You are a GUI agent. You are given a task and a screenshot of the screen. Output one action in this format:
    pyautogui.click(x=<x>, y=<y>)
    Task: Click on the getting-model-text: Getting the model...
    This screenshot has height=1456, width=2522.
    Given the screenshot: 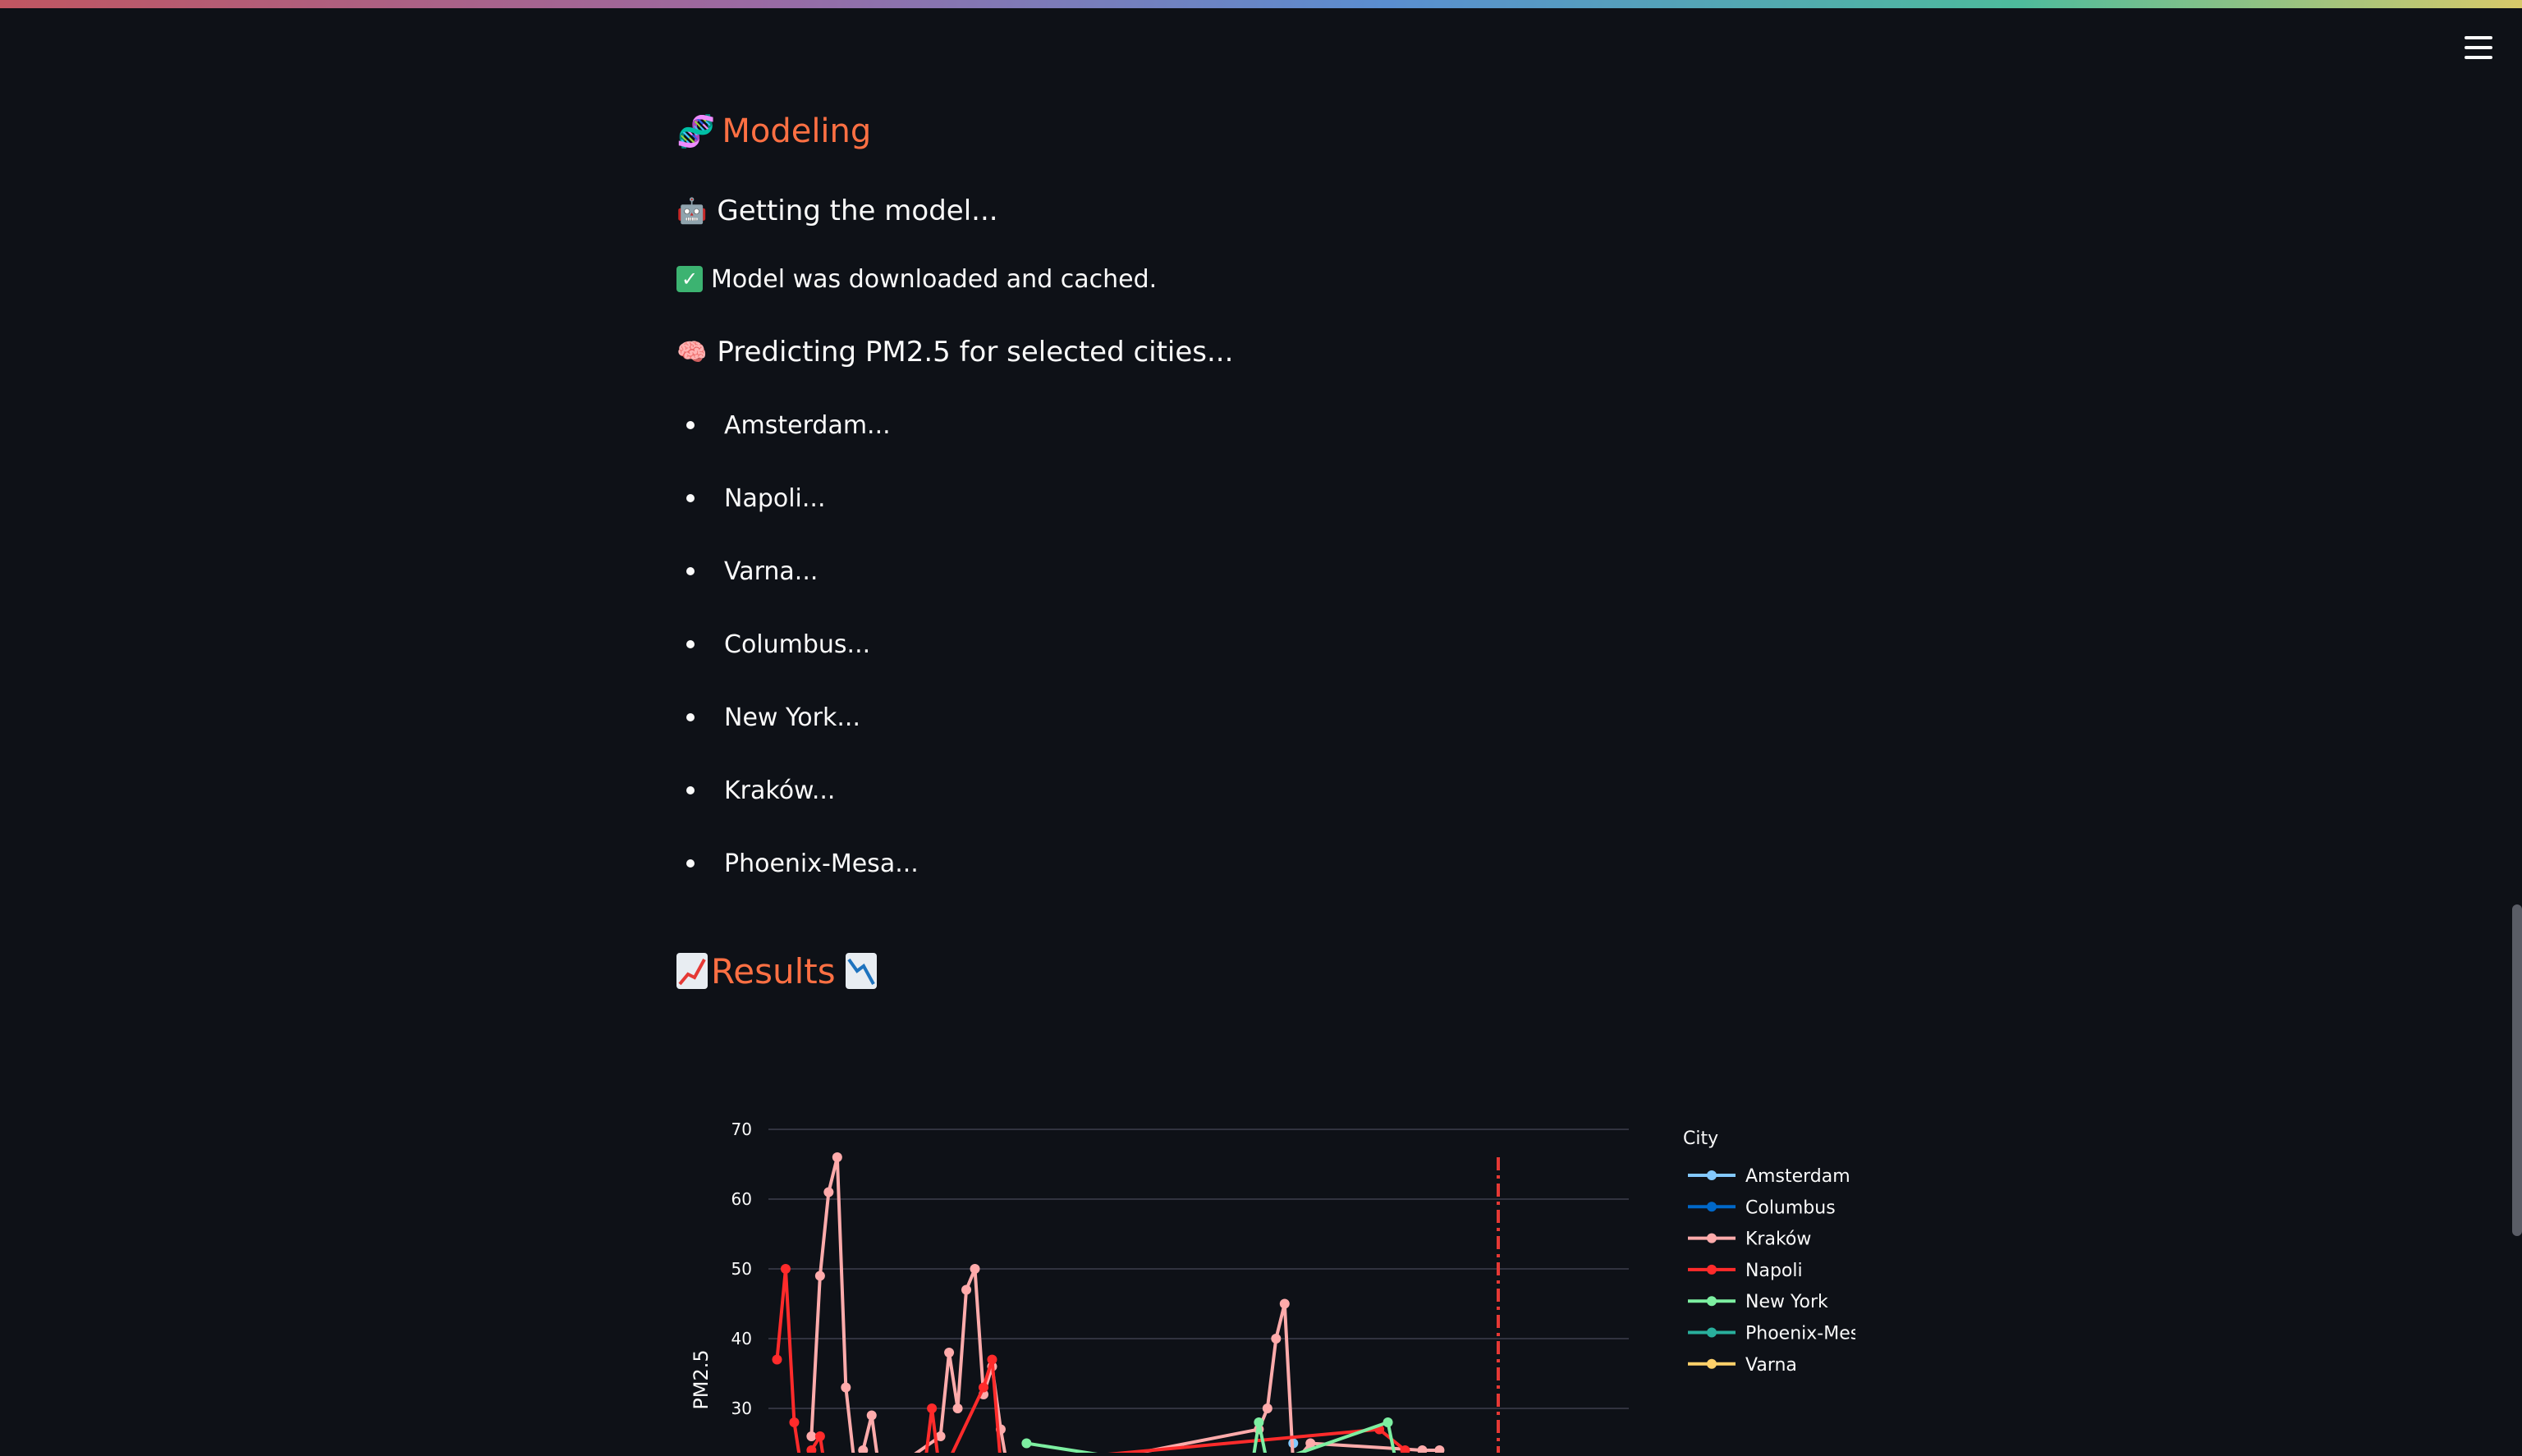 What is the action you would take?
    pyautogui.click(x=857, y=211)
    